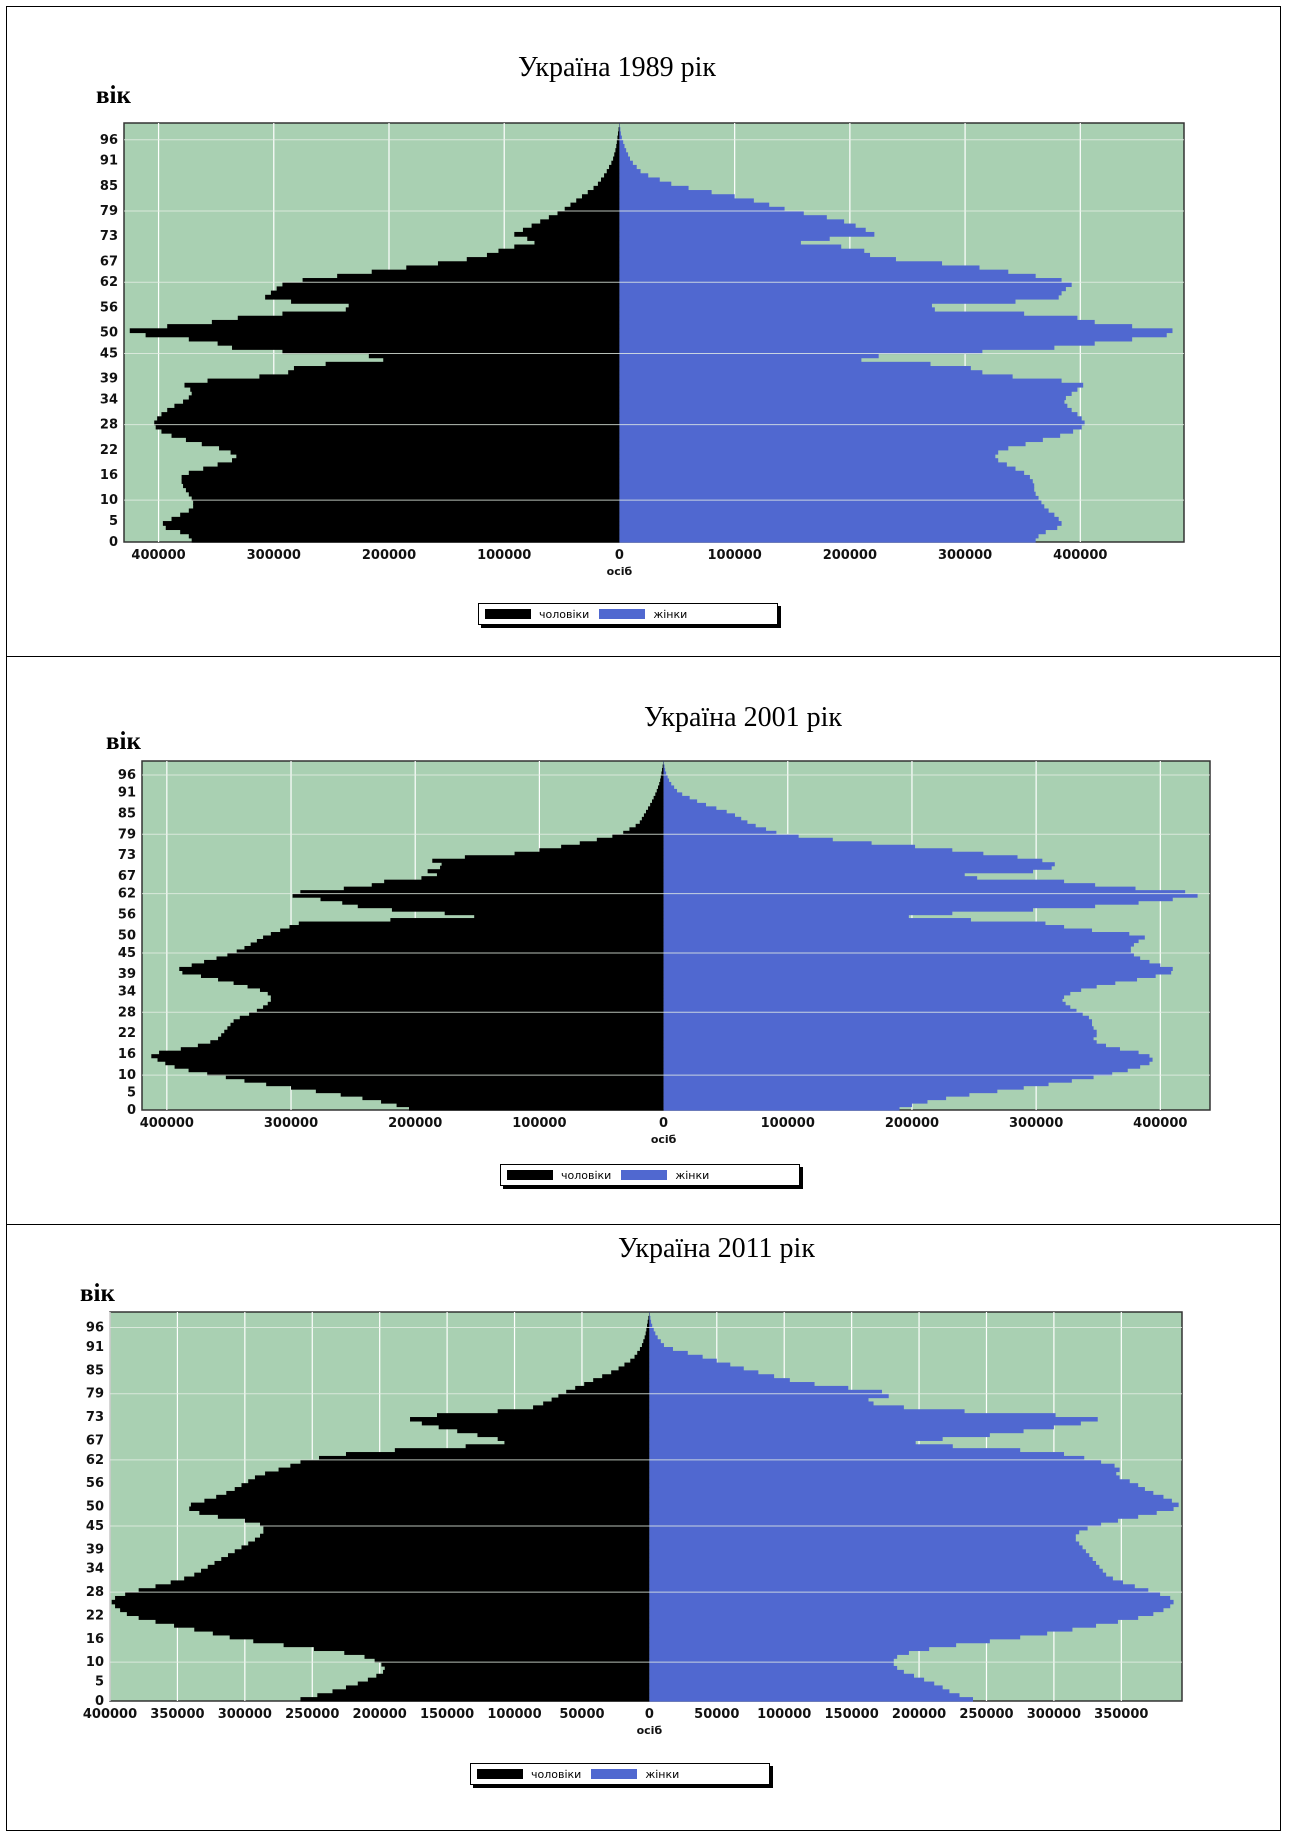  I want to click on y-axis-label: вік, so click(113, 95).